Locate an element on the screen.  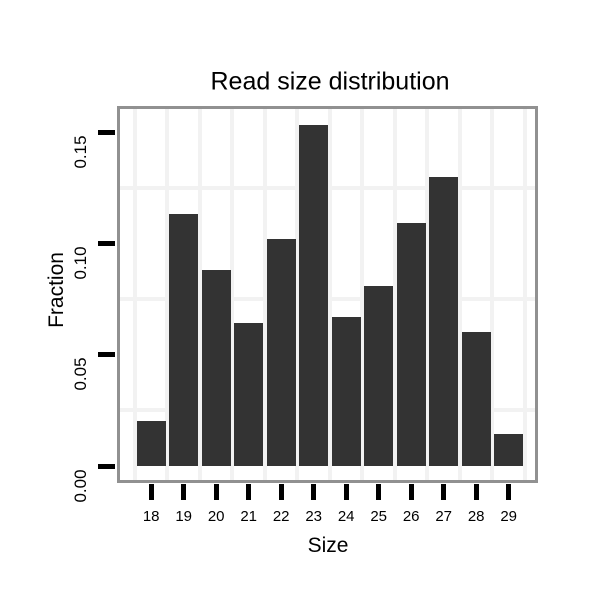
x-axis-label: Size is located at coordinates (328, 545).